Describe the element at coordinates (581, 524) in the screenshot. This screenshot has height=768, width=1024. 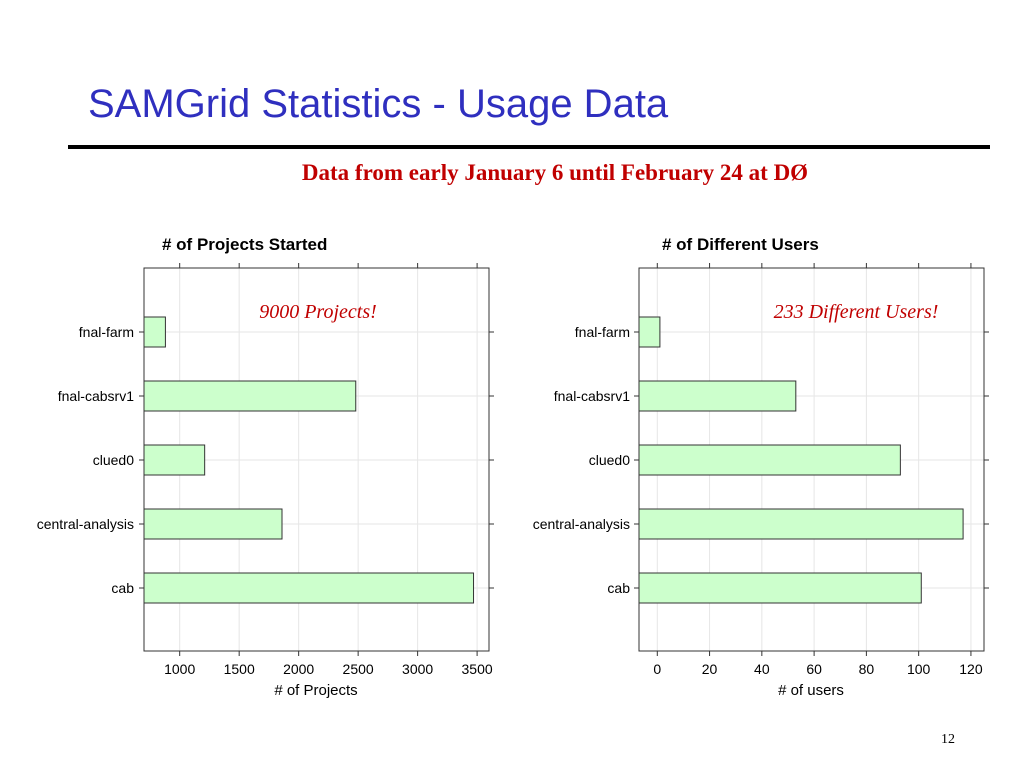
I see `users-category-label-central-analysis: central-analysis` at that location.